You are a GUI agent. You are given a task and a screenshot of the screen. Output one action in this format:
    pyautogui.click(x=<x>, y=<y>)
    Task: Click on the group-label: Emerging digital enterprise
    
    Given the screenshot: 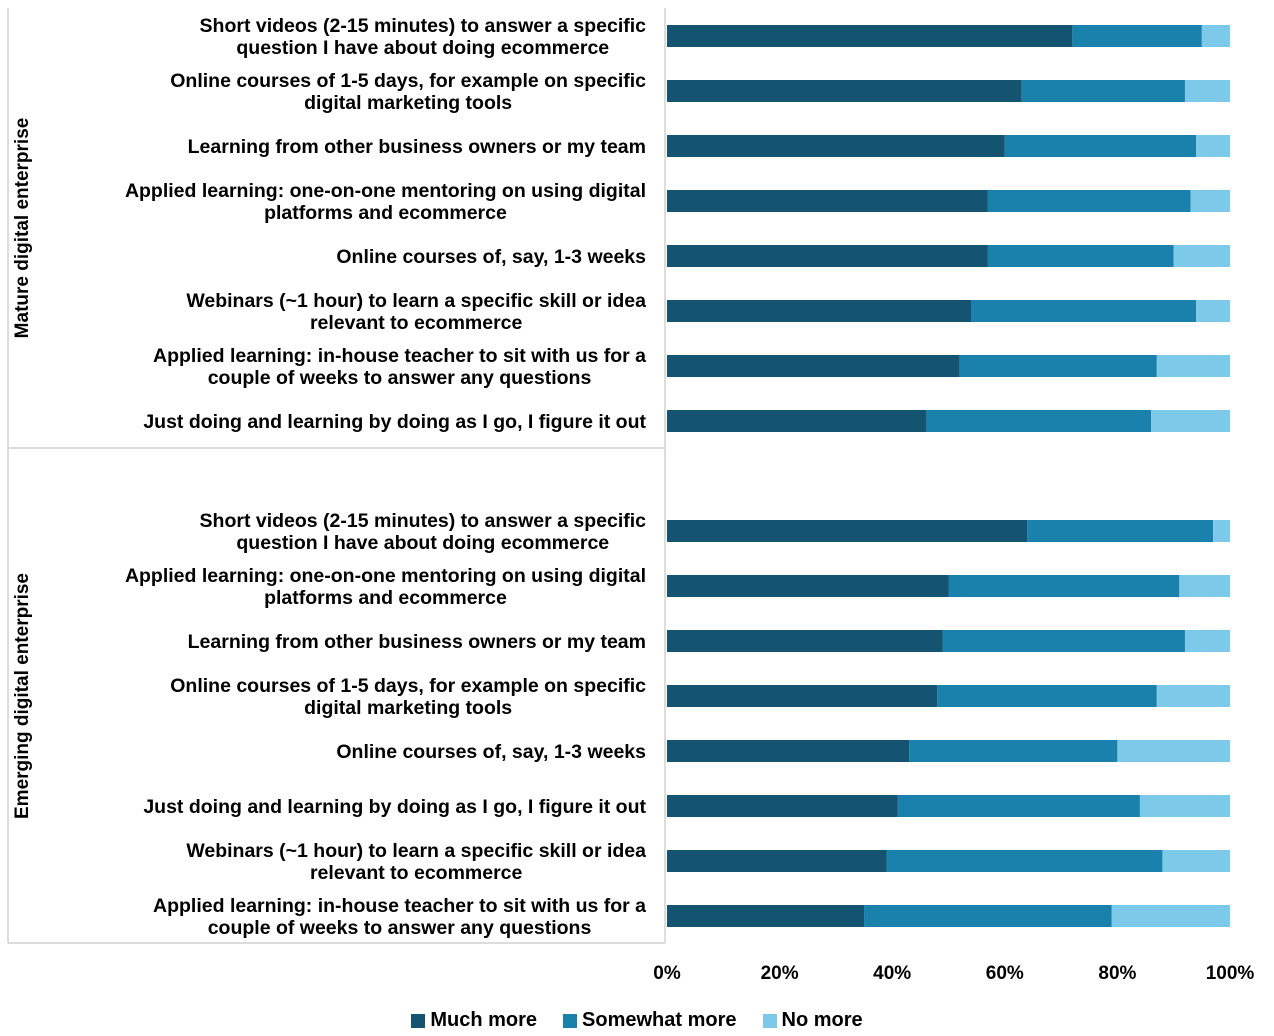 What is the action you would take?
    pyautogui.click(x=22, y=696)
    